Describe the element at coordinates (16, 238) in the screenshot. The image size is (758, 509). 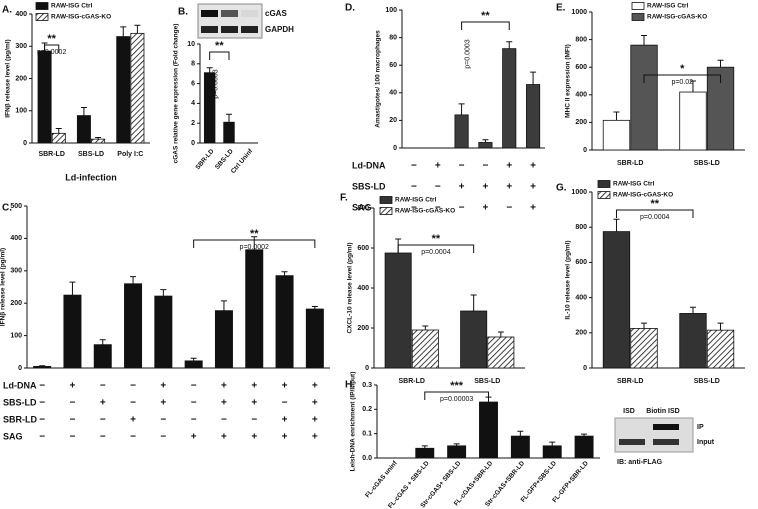
I see `y-tick-label: 400` at that location.